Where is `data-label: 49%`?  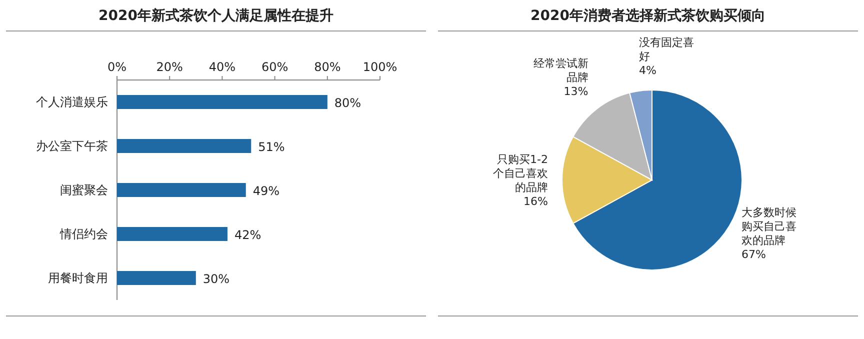
data-label: 49% is located at coordinates (266, 191).